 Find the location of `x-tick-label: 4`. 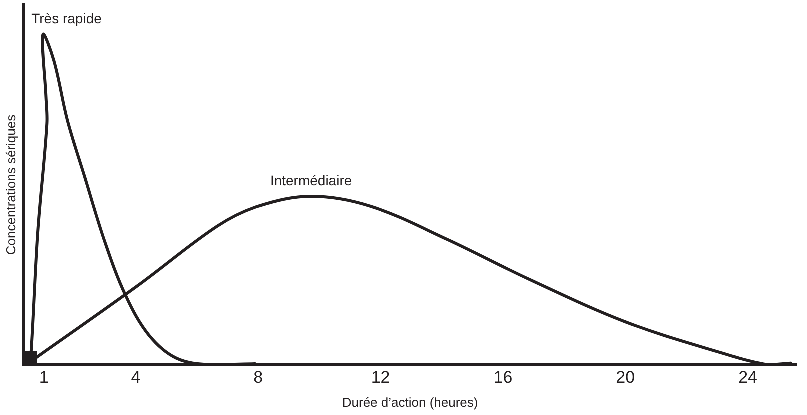

x-tick-label: 4 is located at coordinates (136, 377).